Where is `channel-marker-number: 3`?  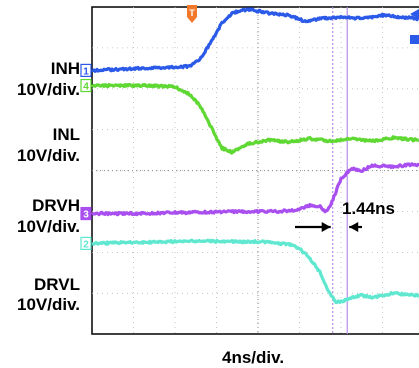
channel-marker-number: 3 is located at coordinates (86, 215).